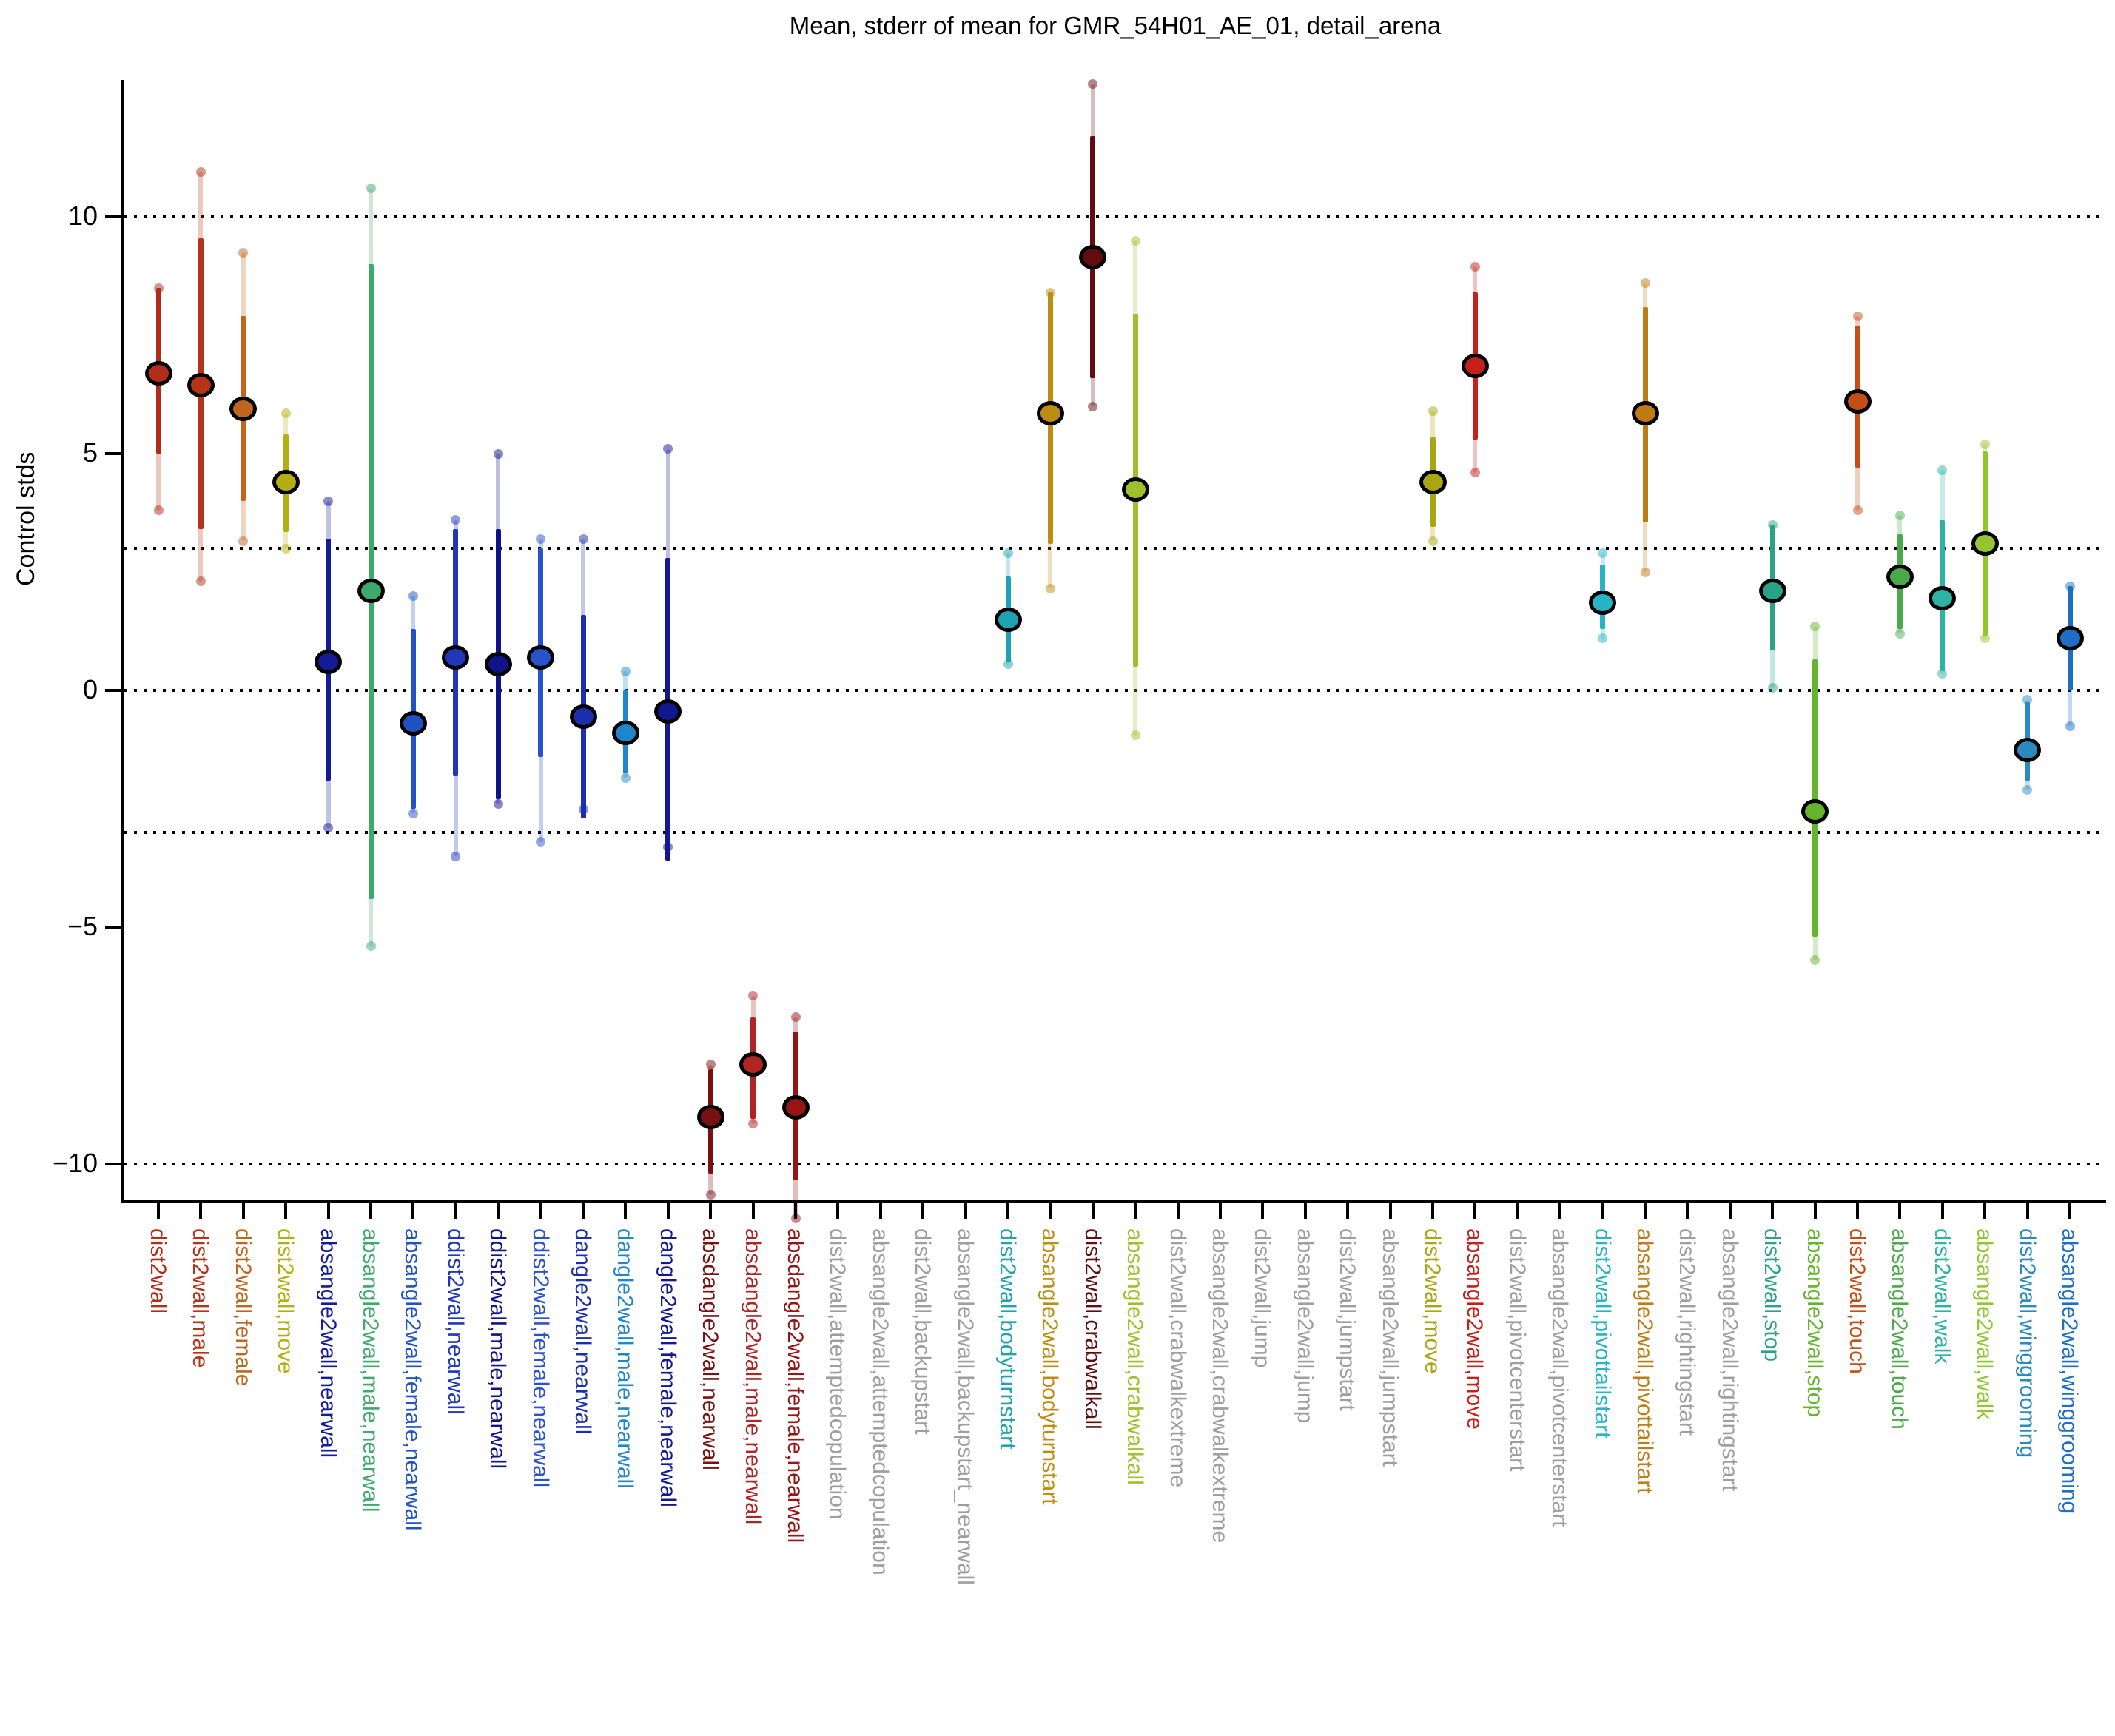 This screenshot has width=2115, height=1736. What do you see at coordinates (1687, 1332) in the screenshot?
I see `x-category-label: dist2wall,rightingstart` at bounding box center [1687, 1332].